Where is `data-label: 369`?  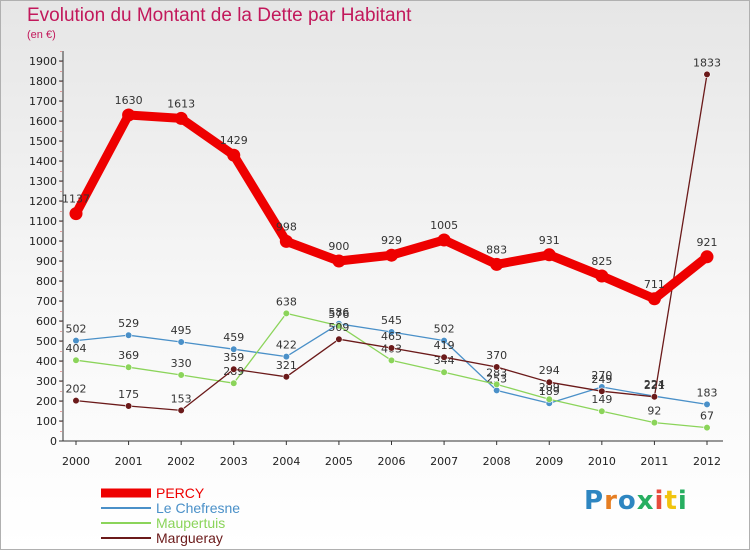 data-label: 369 is located at coordinates (128, 355).